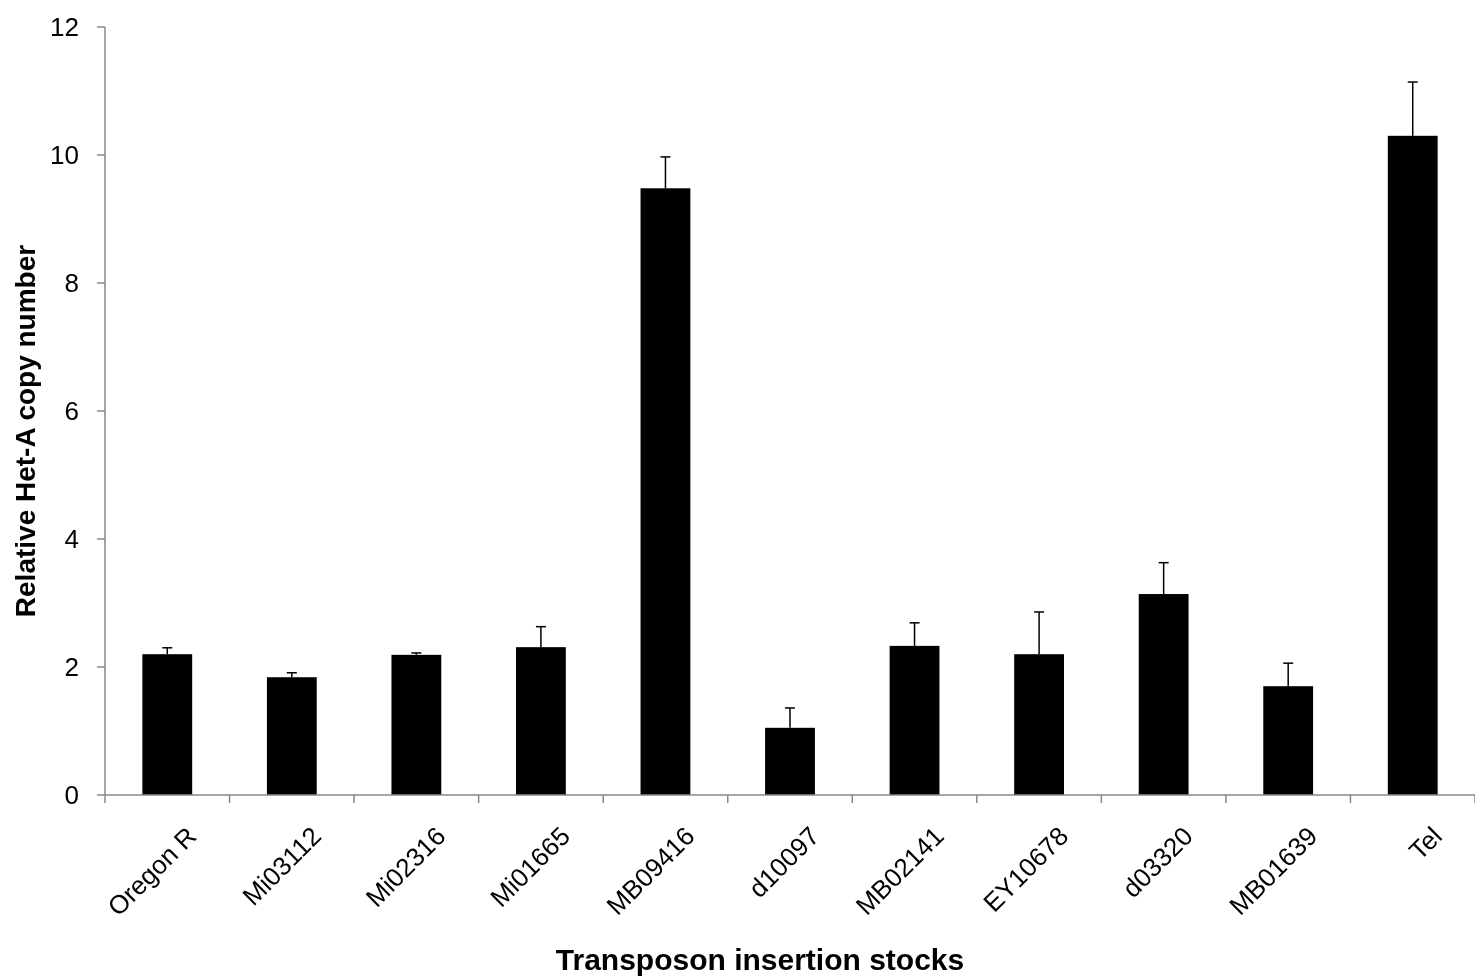 The height and width of the screenshot is (978, 1475). Describe the element at coordinates (71, 539) in the screenshot. I see `y-tick-label: 4` at that location.